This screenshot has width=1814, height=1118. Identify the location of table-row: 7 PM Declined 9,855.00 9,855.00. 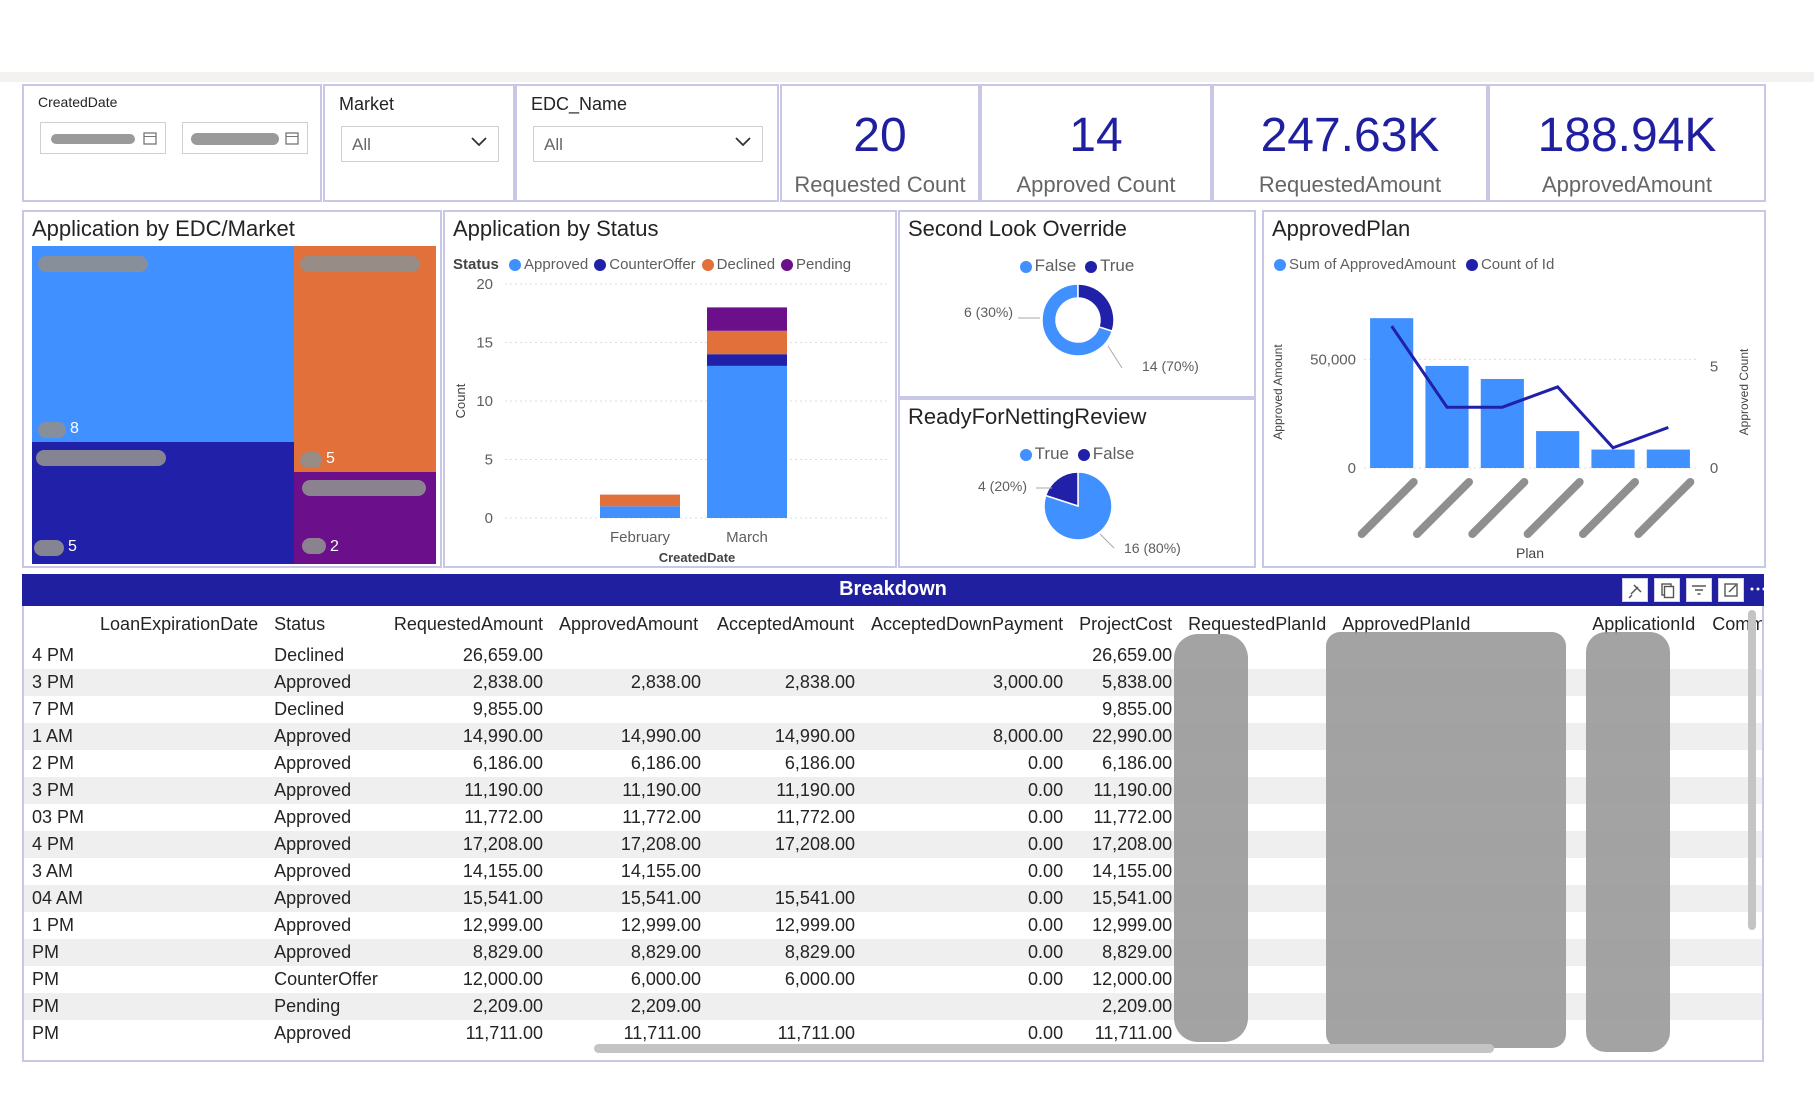
(893, 709).